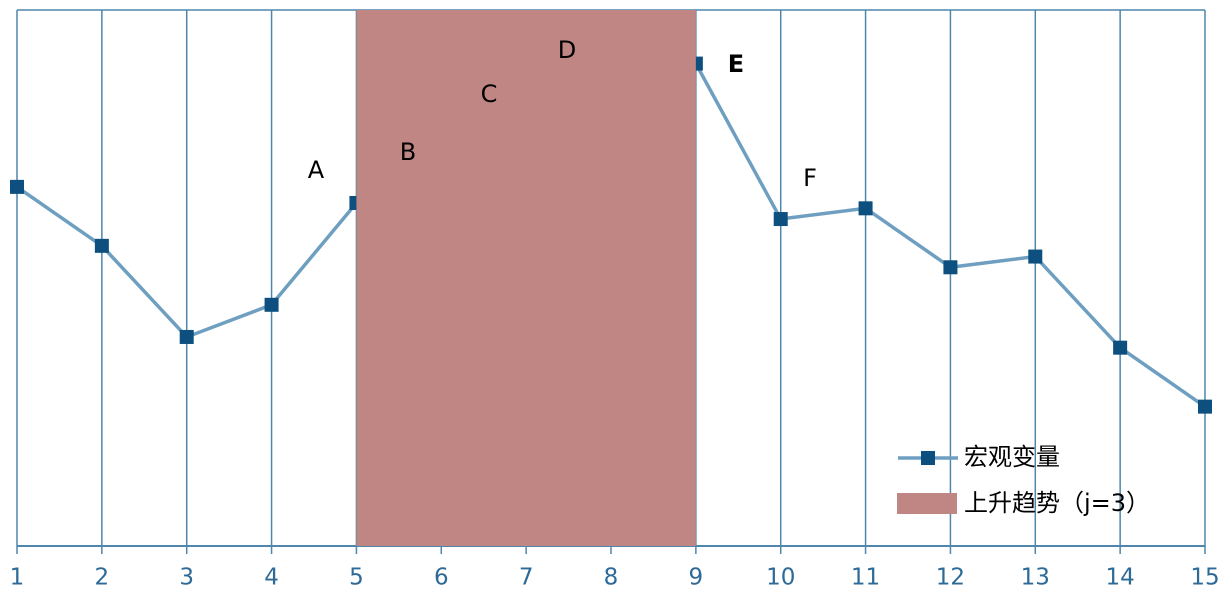 This screenshot has height=600, width=1224. I want to click on annotation: E, so click(736, 64).